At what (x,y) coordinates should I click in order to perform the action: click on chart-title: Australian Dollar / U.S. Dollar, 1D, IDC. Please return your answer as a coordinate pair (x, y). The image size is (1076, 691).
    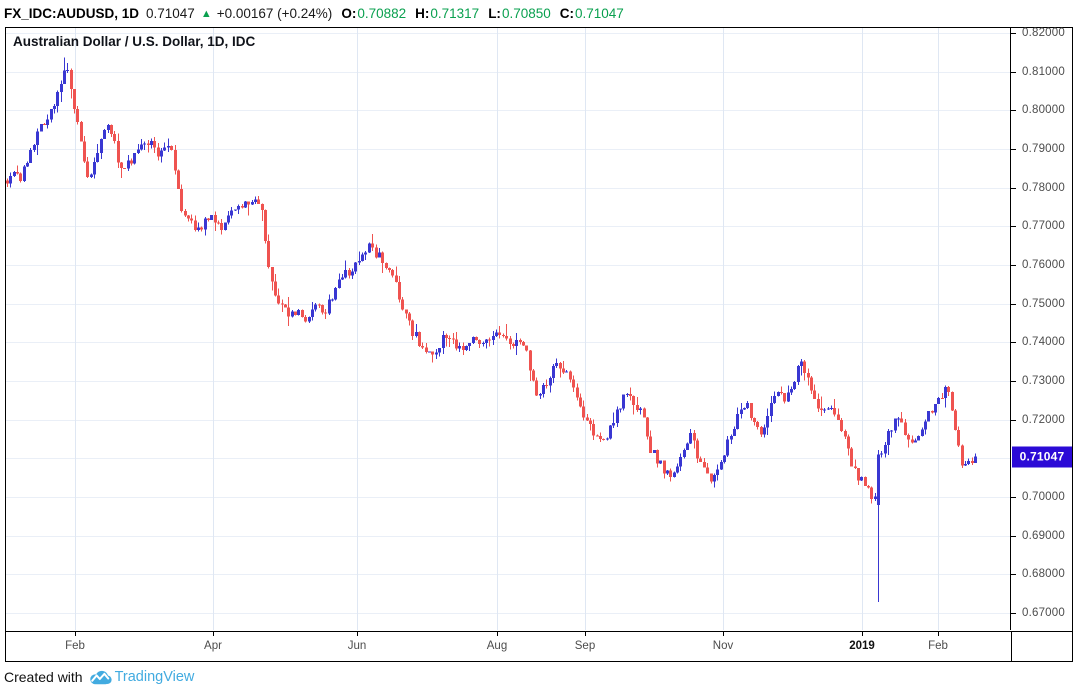
    Looking at the image, I should click on (134, 41).